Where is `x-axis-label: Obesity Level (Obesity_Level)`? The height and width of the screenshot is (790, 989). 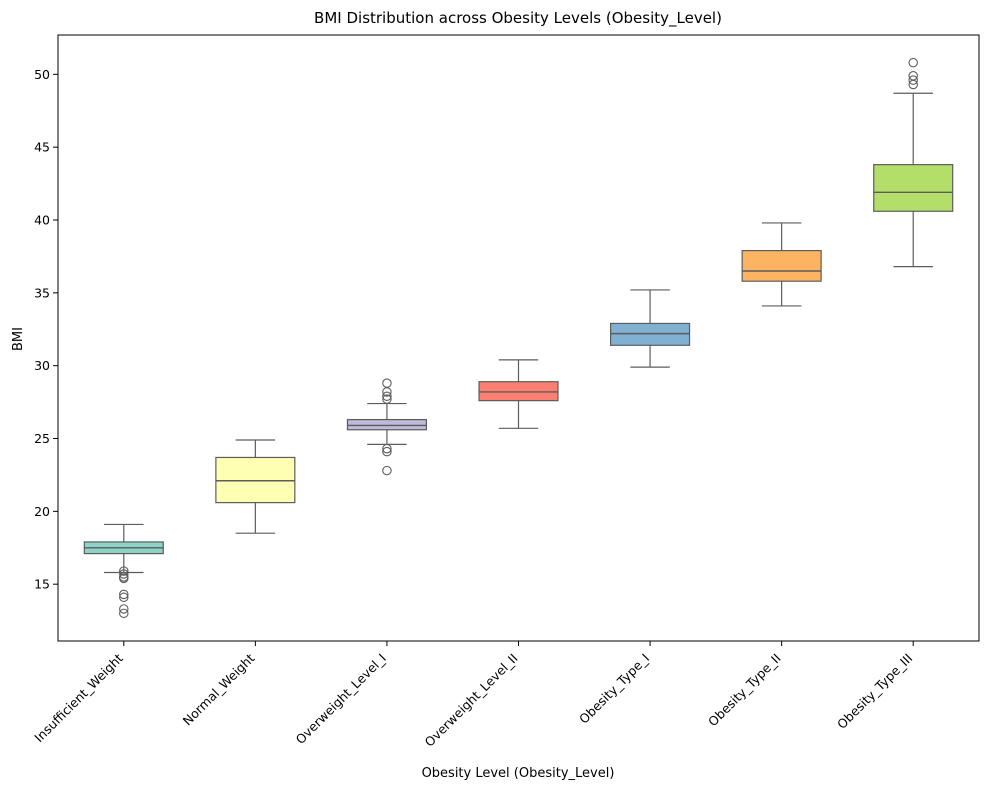 x-axis-label: Obesity Level (Obesity_Level) is located at coordinates (518, 773).